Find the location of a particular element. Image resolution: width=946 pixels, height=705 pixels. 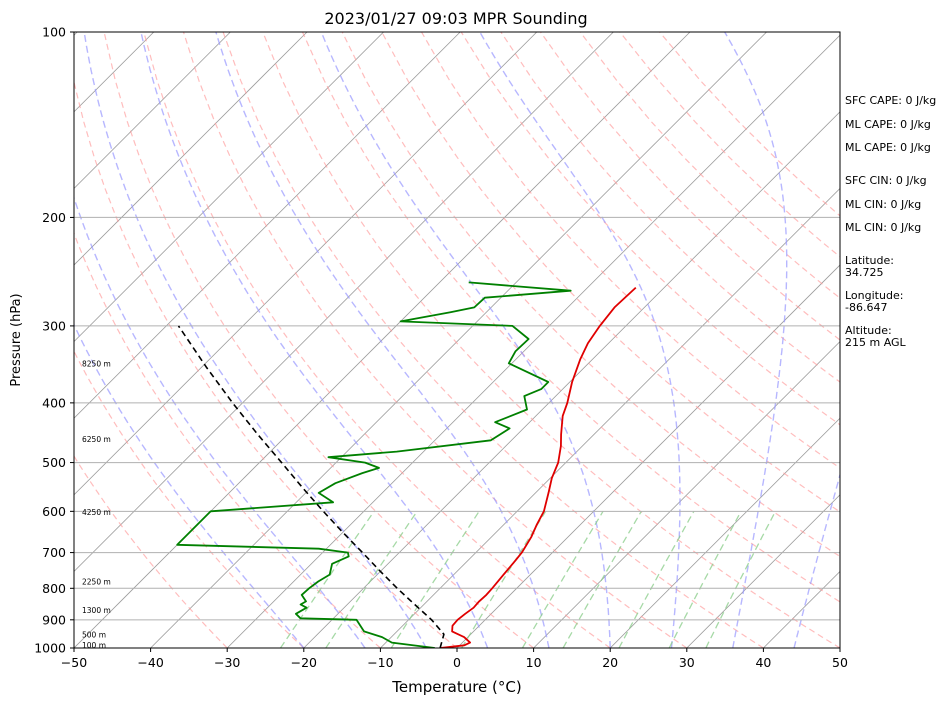

height-label: 8250 m is located at coordinates (96, 363).